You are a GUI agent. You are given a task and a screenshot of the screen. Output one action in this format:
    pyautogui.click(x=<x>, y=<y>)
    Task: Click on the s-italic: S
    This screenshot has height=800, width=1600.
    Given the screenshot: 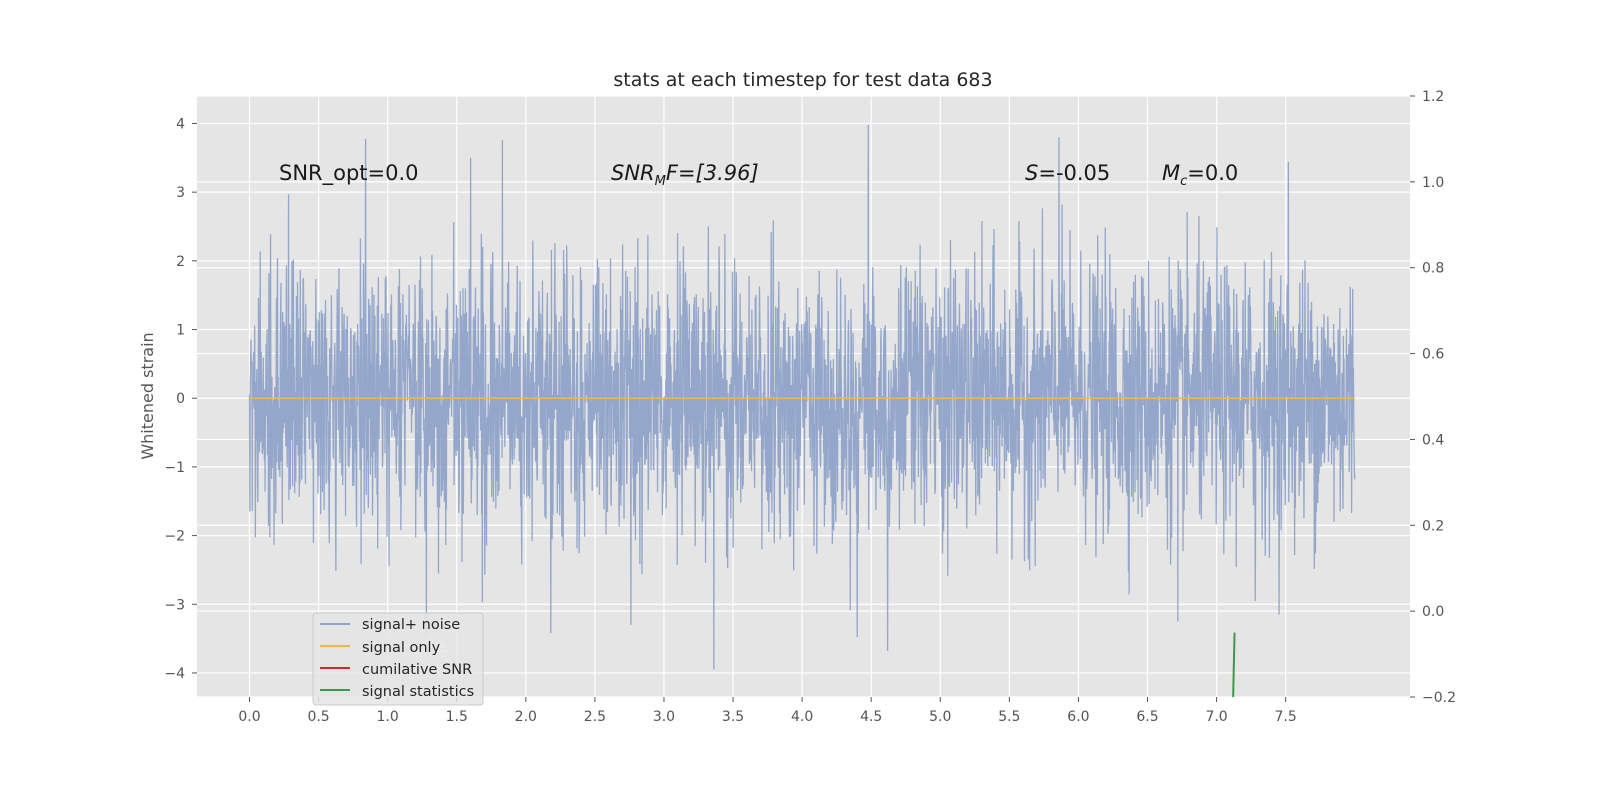 What is the action you would take?
    pyautogui.click(x=1031, y=173)
    